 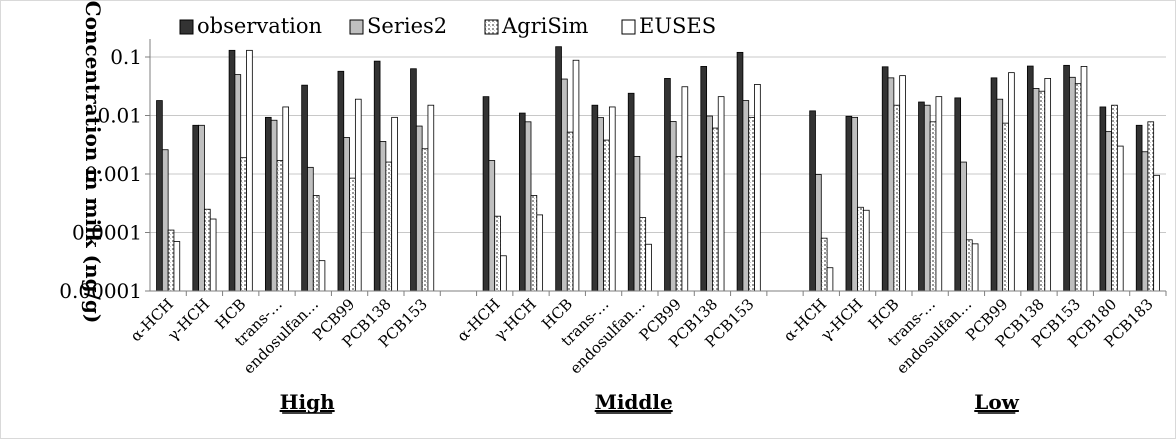 I want to click on y-tick-labels: 0.00001 0.0001 0.001 0.01 0.1, so click(x=100, y=174).